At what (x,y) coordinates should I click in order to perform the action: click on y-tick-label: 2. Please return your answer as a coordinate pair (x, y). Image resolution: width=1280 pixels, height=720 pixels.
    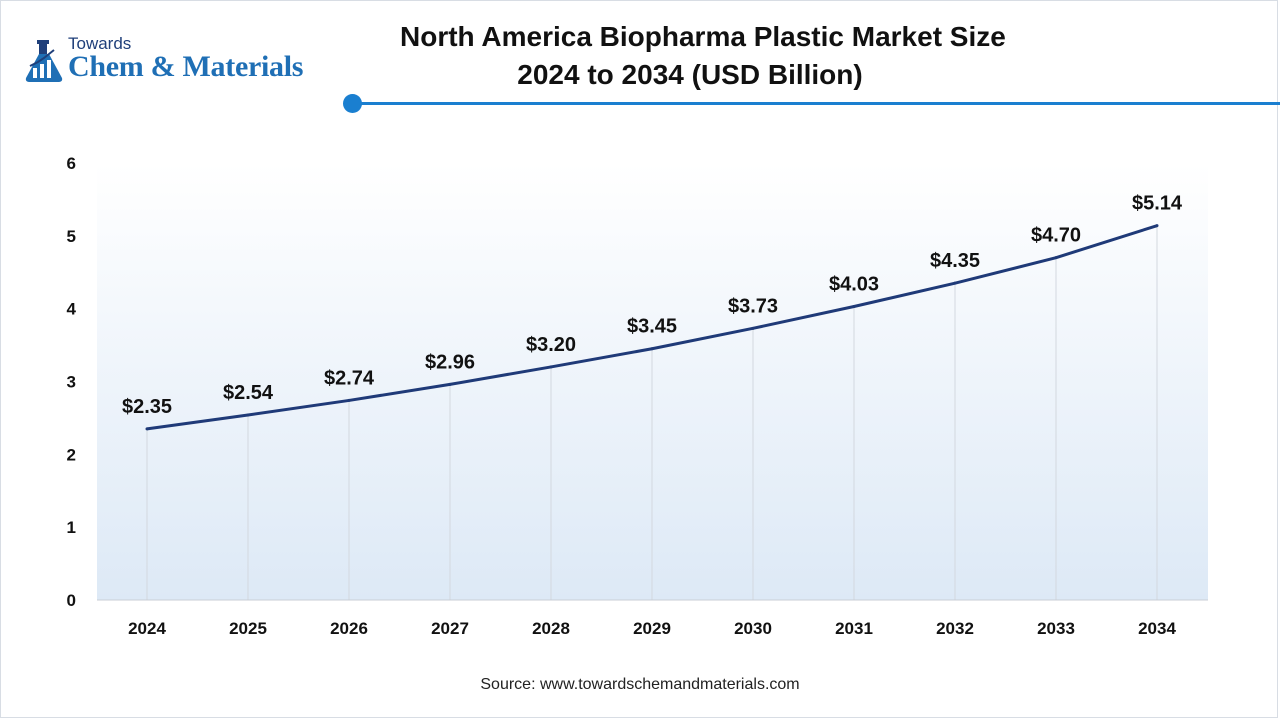
    Looking at the image, I should click on (71, 454).